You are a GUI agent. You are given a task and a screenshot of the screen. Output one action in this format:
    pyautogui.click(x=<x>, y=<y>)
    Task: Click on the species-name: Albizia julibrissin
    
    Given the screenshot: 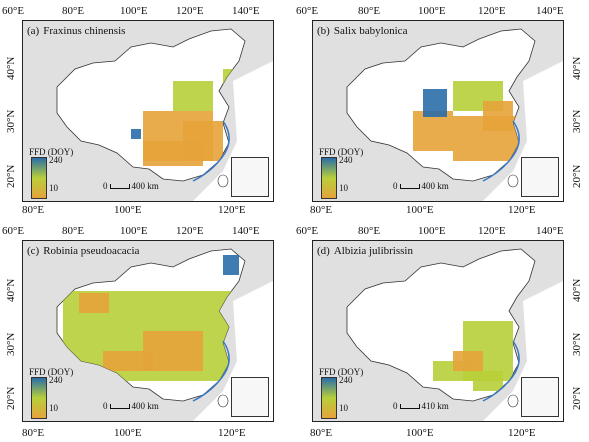 What is the action you would take?
    pyautogui.click(x=373, y=251)
    